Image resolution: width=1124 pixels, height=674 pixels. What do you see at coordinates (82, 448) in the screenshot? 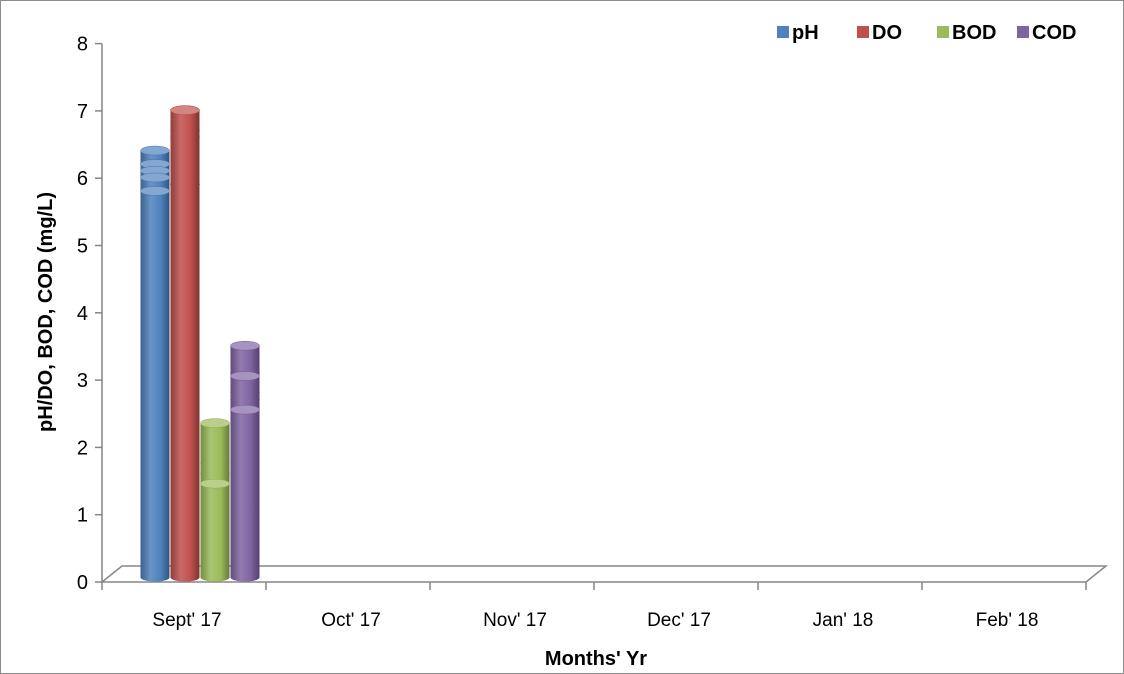
I see `y-tick-label: 2` at bounding box center [82, 448].